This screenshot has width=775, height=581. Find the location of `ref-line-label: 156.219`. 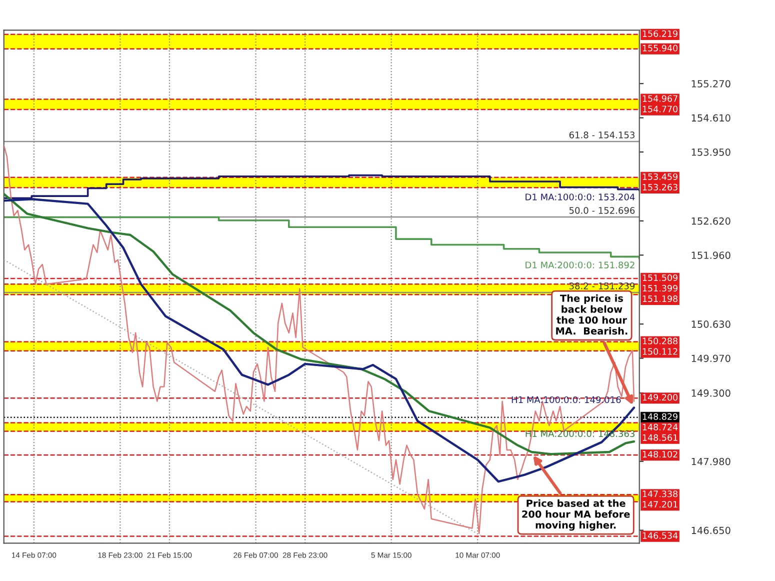

ref-line-label: 156.219 is located at coordinates (660, 33).